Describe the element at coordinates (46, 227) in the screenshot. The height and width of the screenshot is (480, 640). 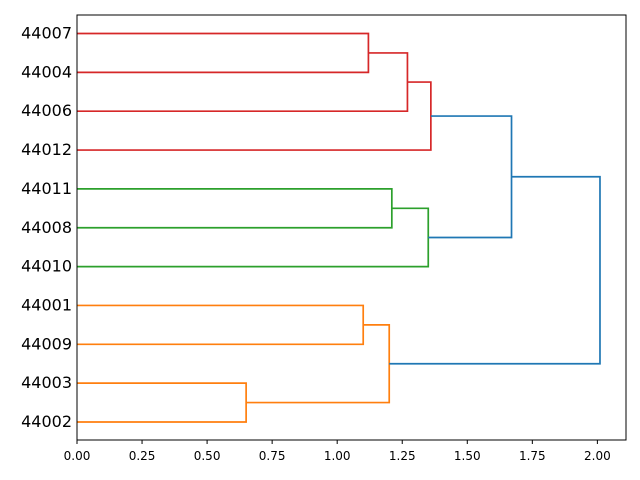
I see `leaf-label: 44008` at that location.